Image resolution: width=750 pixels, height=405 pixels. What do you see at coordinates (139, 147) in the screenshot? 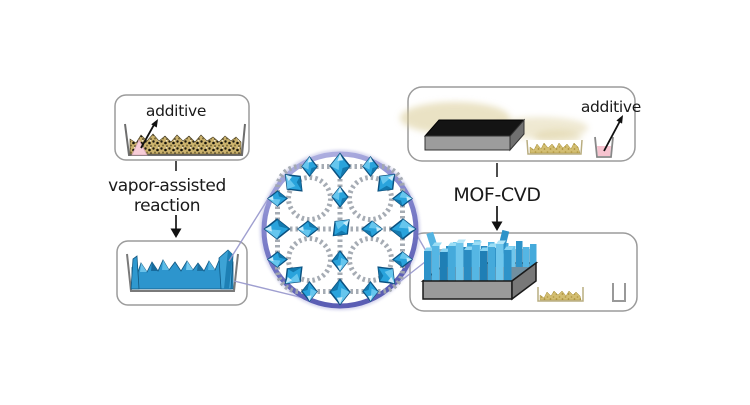
I see `additive-droplet-left` at bounding box center [139, 147].